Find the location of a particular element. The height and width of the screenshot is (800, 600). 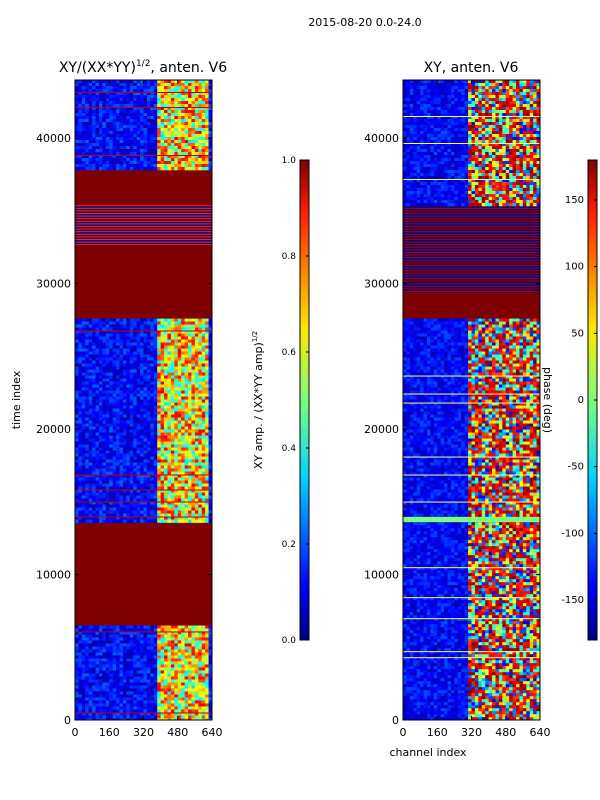

heatmap-stripe is located at coordinates (143, 242).